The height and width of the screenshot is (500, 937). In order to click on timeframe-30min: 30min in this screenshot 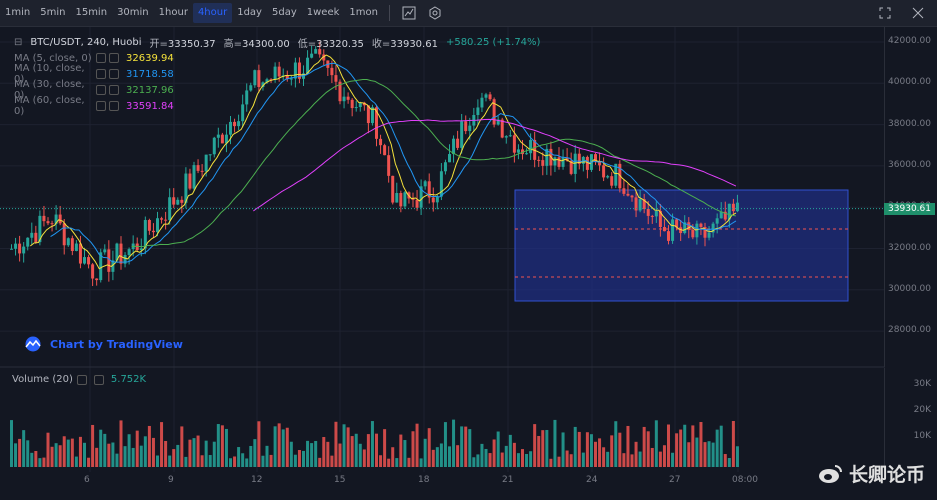, I will do `click(133, 12)`.